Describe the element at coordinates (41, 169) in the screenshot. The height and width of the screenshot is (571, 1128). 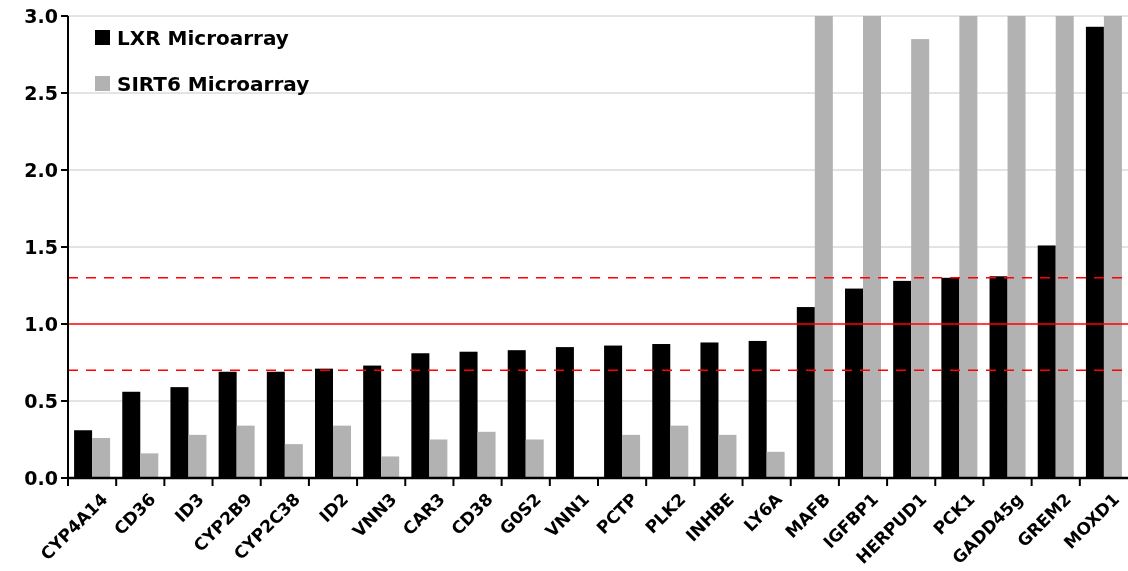
I see `y-tick-label: 2.0` at that location.